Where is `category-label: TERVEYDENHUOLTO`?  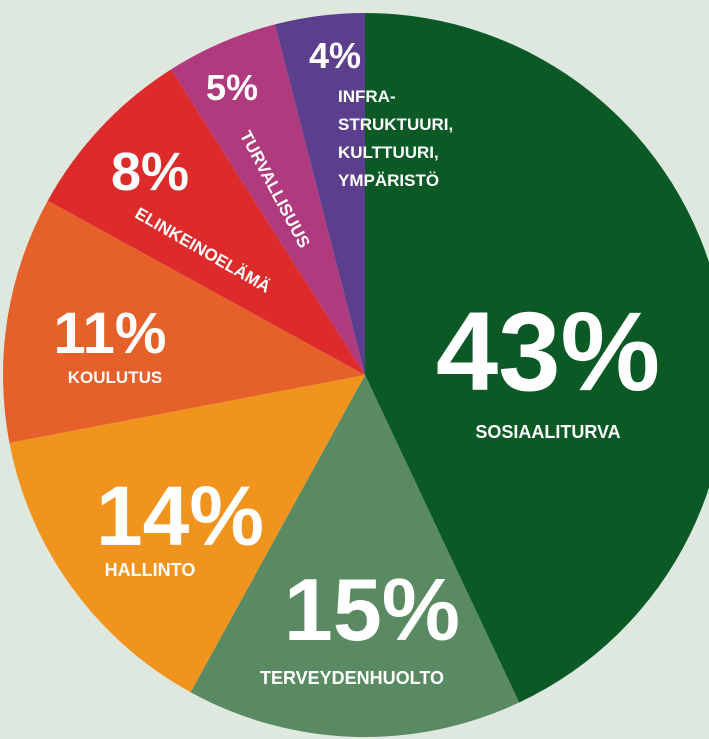
category-label: TERVEYDENHUOLTO is located at coordinates (352, 678).